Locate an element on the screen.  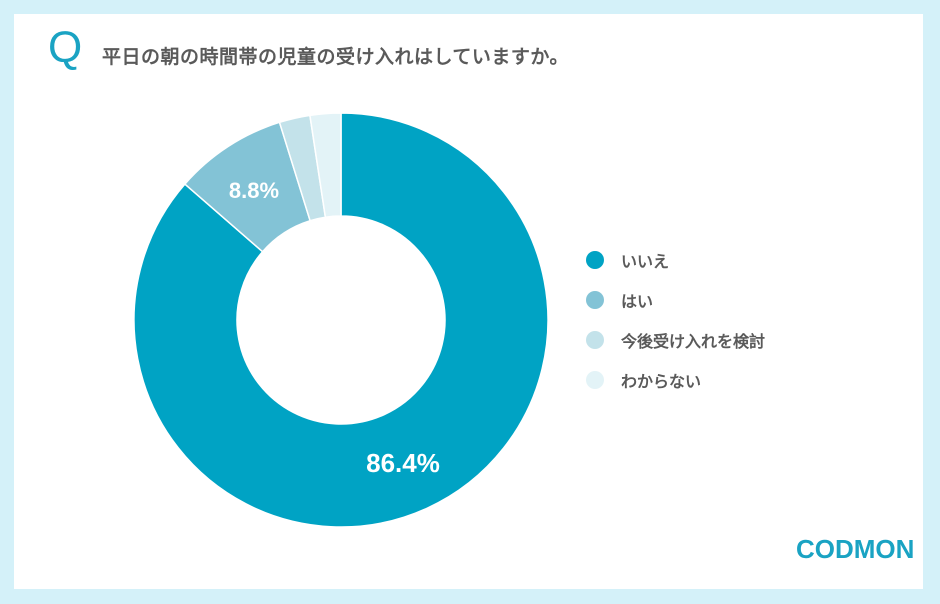
legend-label: 今後受け入れを検討 is located at coordinates (693, 341).